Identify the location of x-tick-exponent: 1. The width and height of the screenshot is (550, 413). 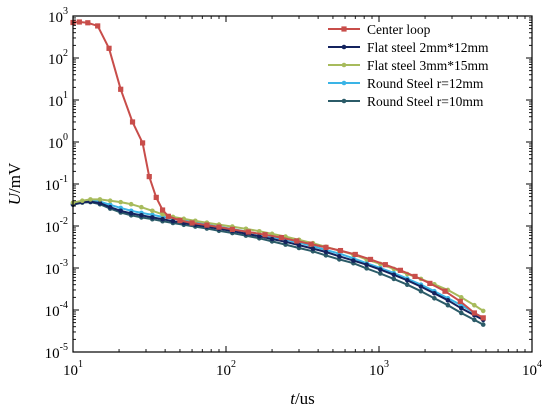
(80, 364).